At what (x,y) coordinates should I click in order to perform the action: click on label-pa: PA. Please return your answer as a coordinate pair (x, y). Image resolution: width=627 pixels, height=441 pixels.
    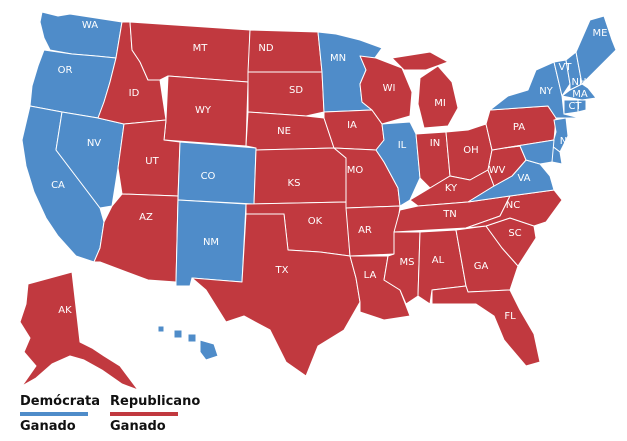
    Looking at the image, I should click on (519, 127).